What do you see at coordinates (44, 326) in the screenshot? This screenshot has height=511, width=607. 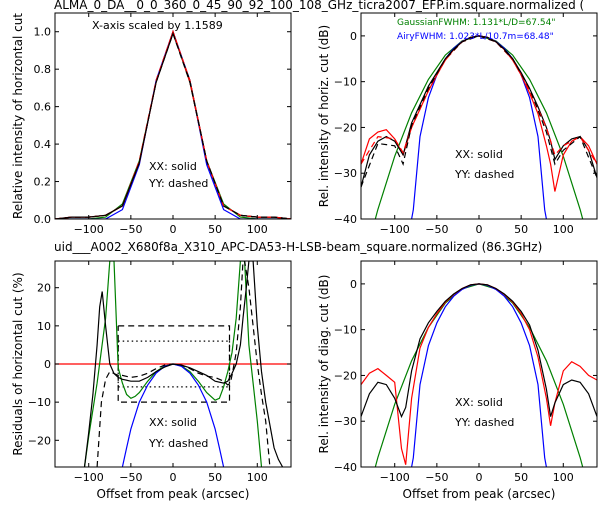 I see `y-tick-label: 10` at bounding box center [44, 326].